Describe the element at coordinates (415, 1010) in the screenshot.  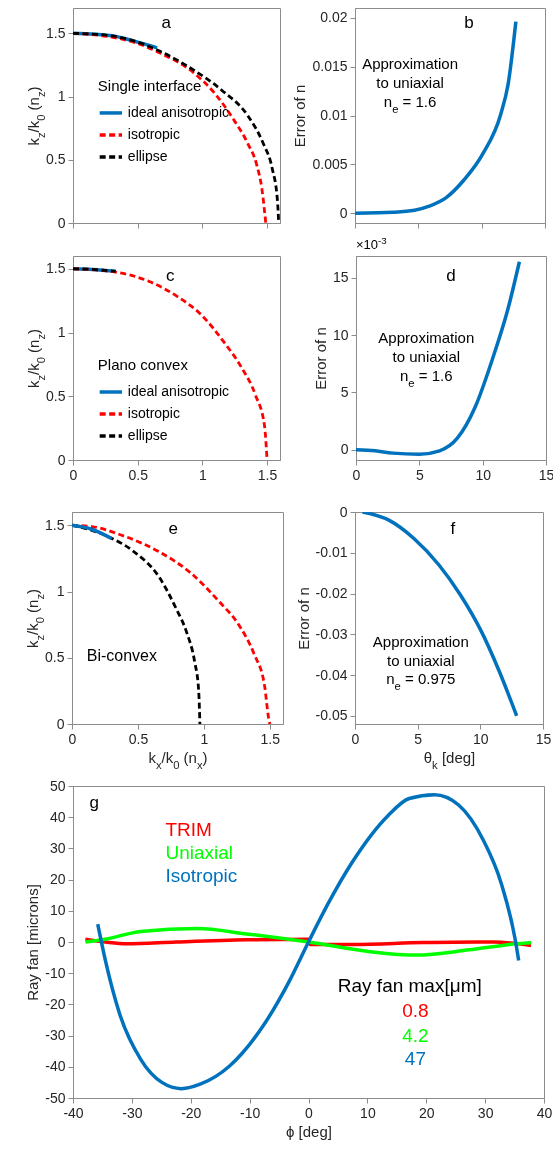
I see `annotation: 0.8` at that location.